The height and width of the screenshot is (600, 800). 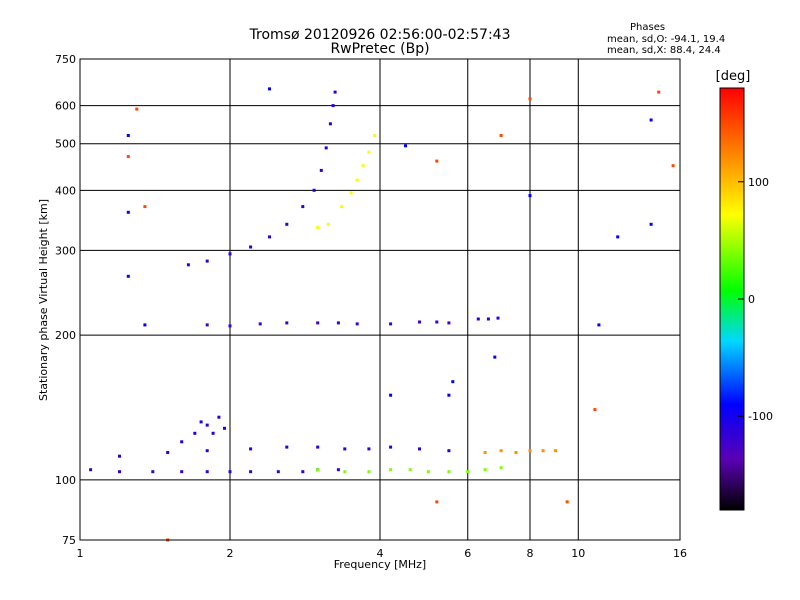 What do you see at coordinates (69, 540) in the screenshot?
I see `y-tick-label: 75` at bounding box center [69, 540].